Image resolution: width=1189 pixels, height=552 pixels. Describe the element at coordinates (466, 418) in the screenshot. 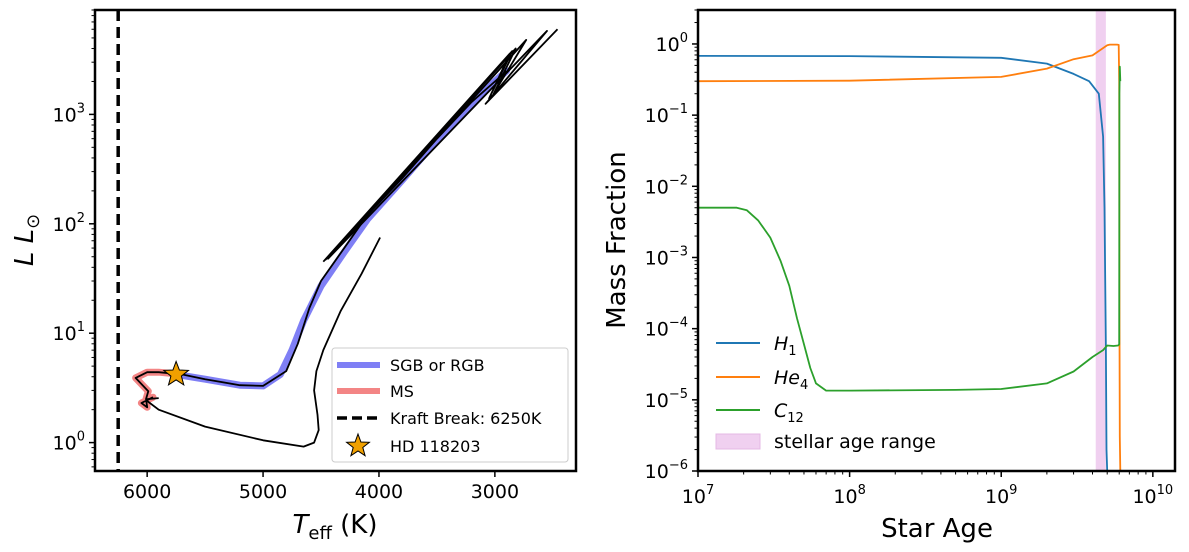

I see `legend-label-kraft-break: Kraft Break: 6250K` at that location.